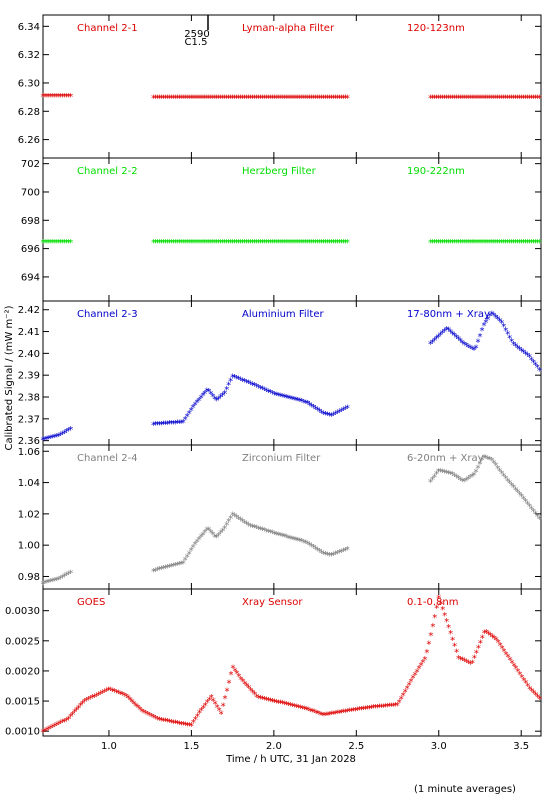 The image size is (550, 800). What do you see at coordinates (30, 249) in the screenshot?
I see `y-tick-label: 696` at bounding box center [30, 249].